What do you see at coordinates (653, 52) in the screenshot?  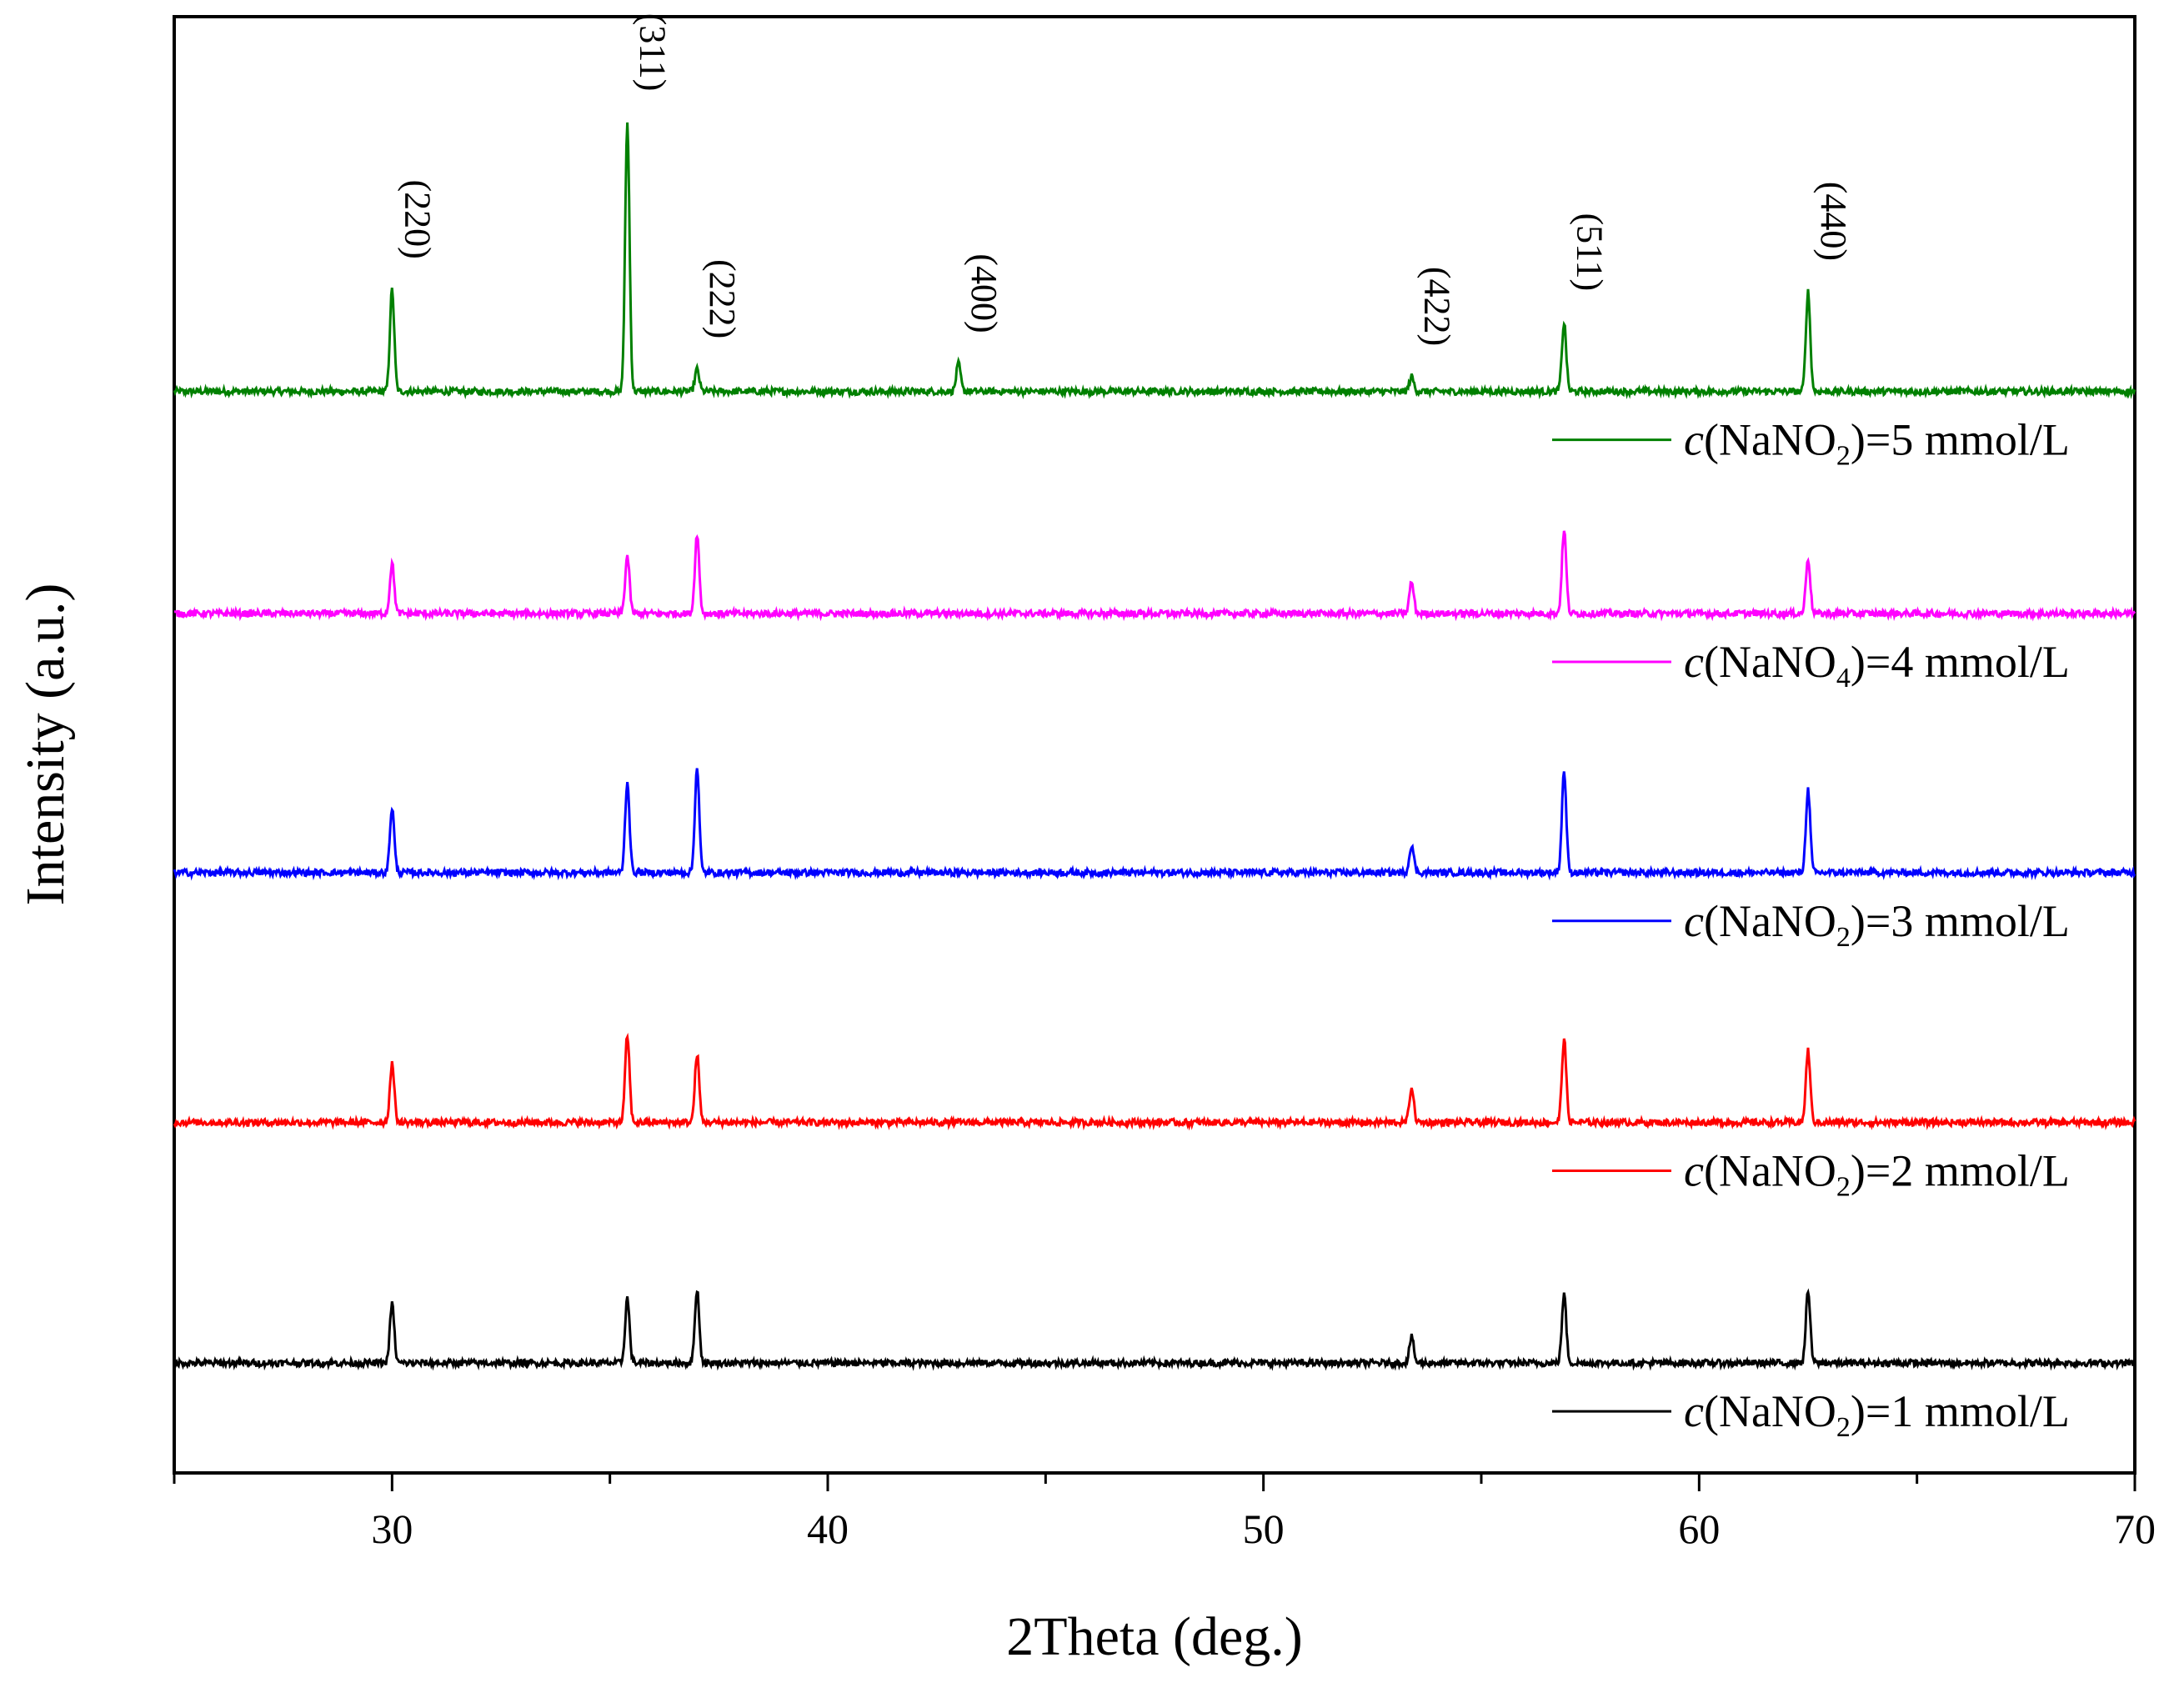 I see `peak-label: (311)` at bounding box center [653, 52].